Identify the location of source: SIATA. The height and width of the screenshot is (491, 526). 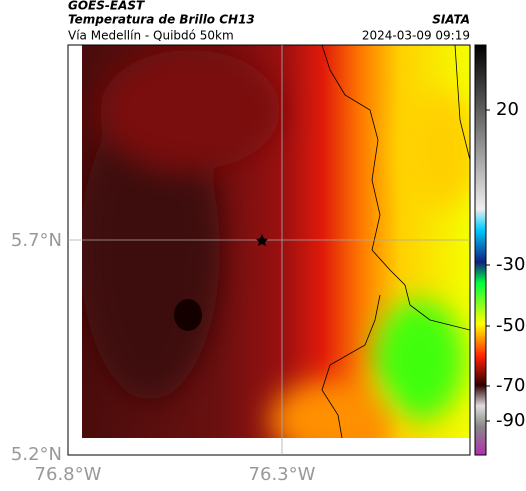
(451, 20).